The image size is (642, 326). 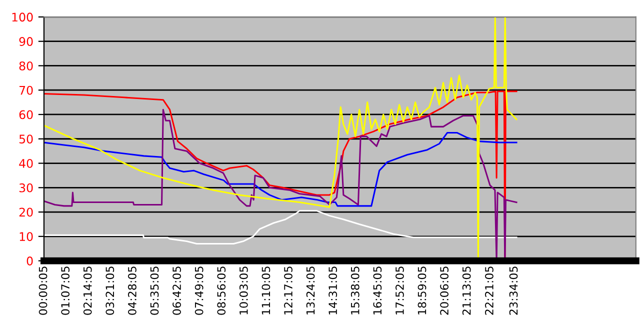 What do you see at coordinates (26, 41) in the screenshot?
I see `y-tick-label: 90` at bounding box center [26, 41].